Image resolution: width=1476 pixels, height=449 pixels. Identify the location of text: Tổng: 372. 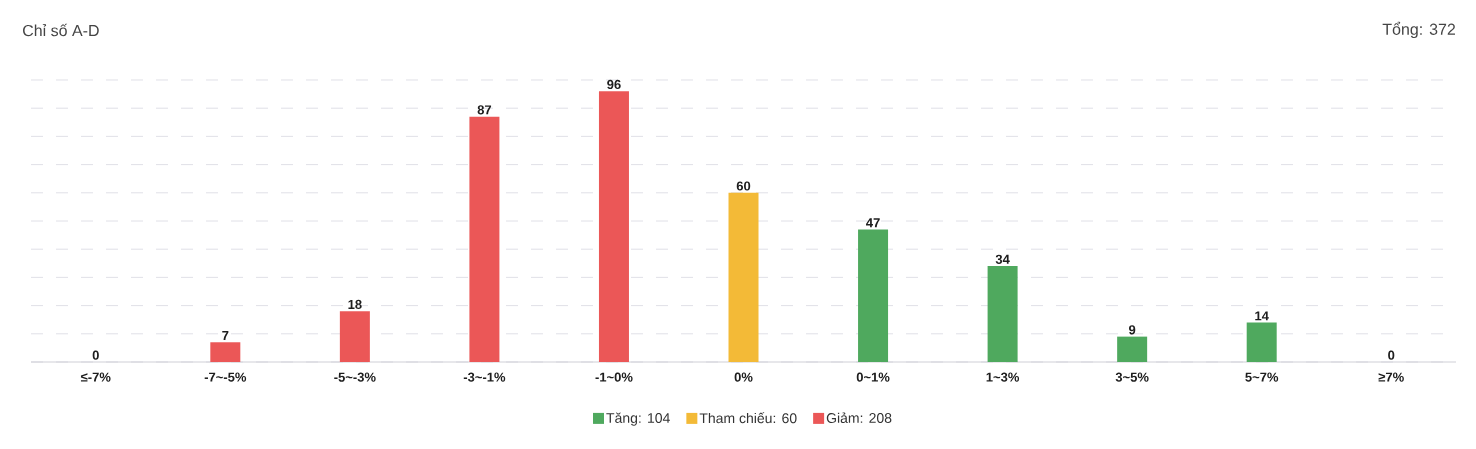
(1418, 30).